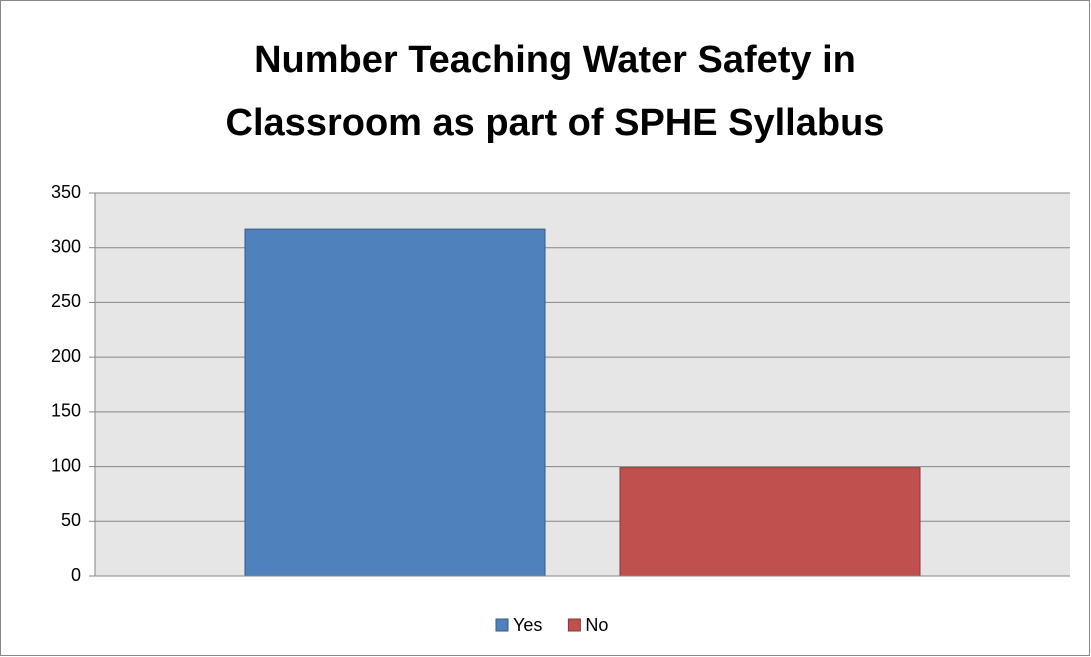 The image size is (1091, 657). What do you see at coordinates (66, 301) in the screenshot?
I see `y-tick-label: 250` at bounding box center [66, 301].